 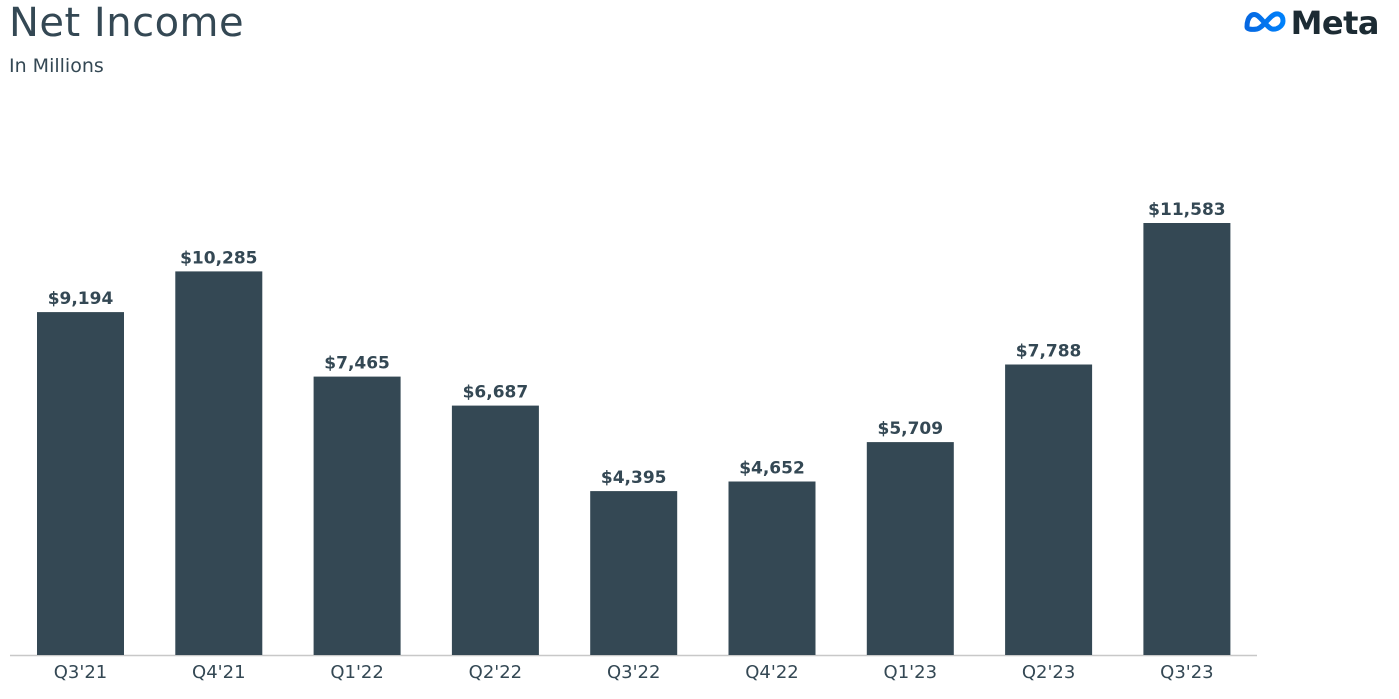 I want to click on data-label-Q3'23: $11,583, so click(x=1186, y=210).